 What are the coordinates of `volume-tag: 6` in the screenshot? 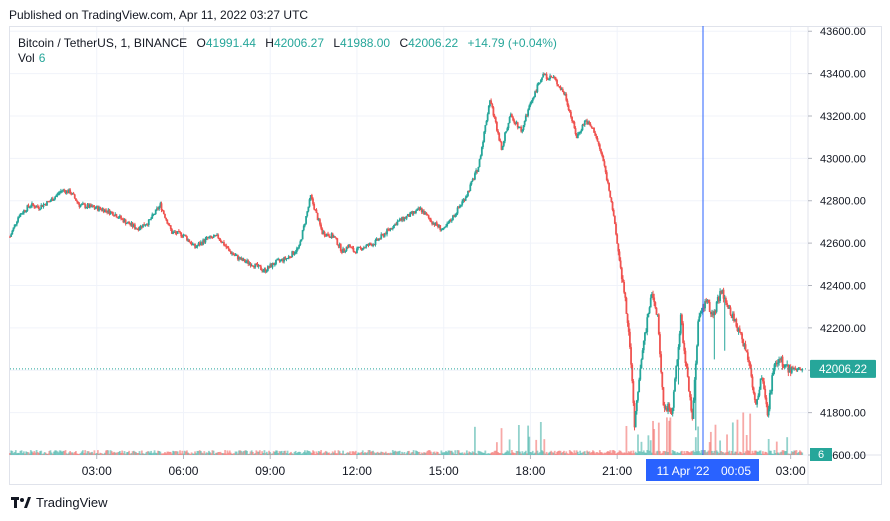 It's located at (821, 454).